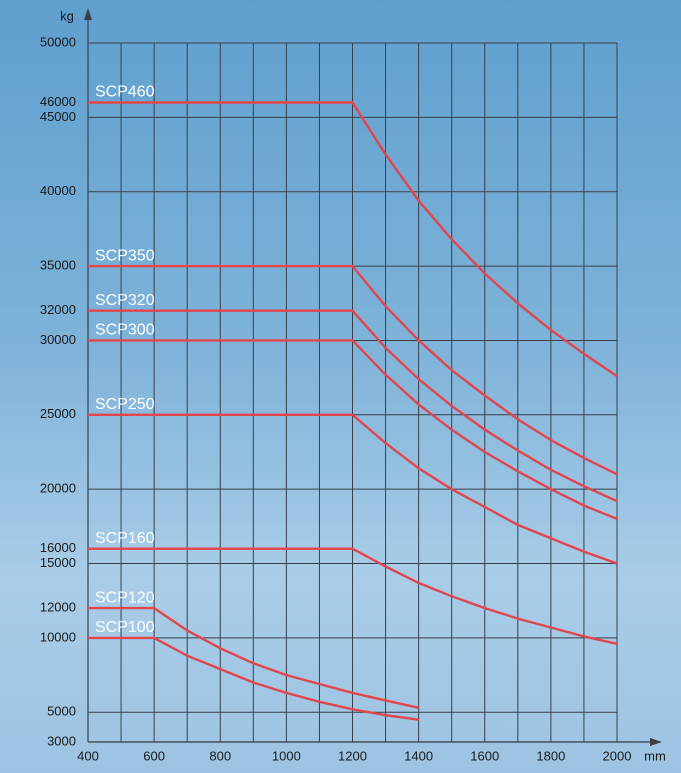 Image resolution: width=681 pixels, height=773 pixels. What do you see at coordinates (58, 488) in the screenshot?
I see `y-tick-label: 20000` at bounding box center [58, 488].